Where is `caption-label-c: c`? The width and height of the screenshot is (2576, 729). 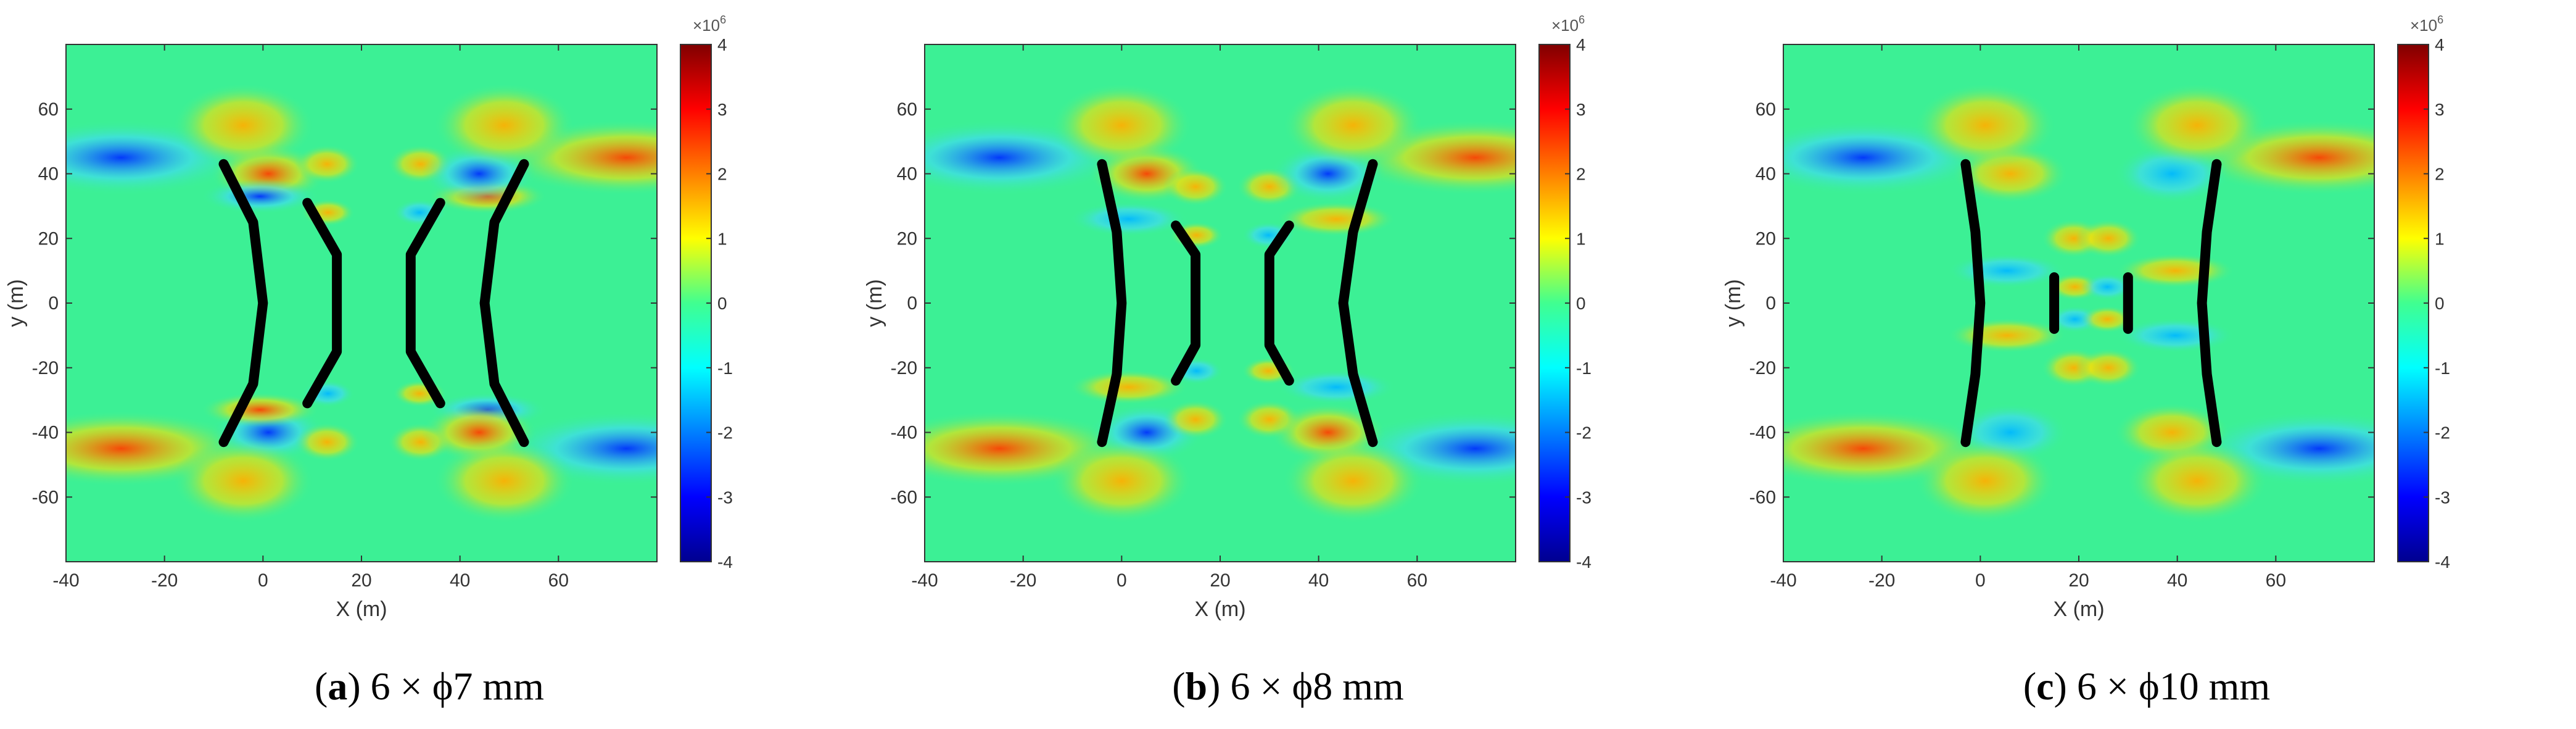 caption-label-c: c is located at coordinates (2045, 686).